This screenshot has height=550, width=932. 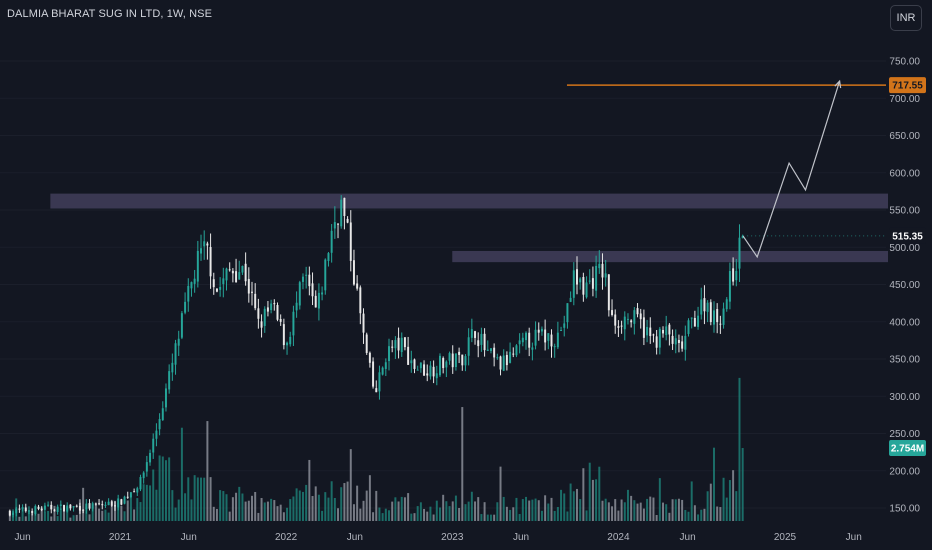 What do you see at coordinates (726, 169) in the screenshot?
I see `chart-annotations` at bounding box center [726, 169].